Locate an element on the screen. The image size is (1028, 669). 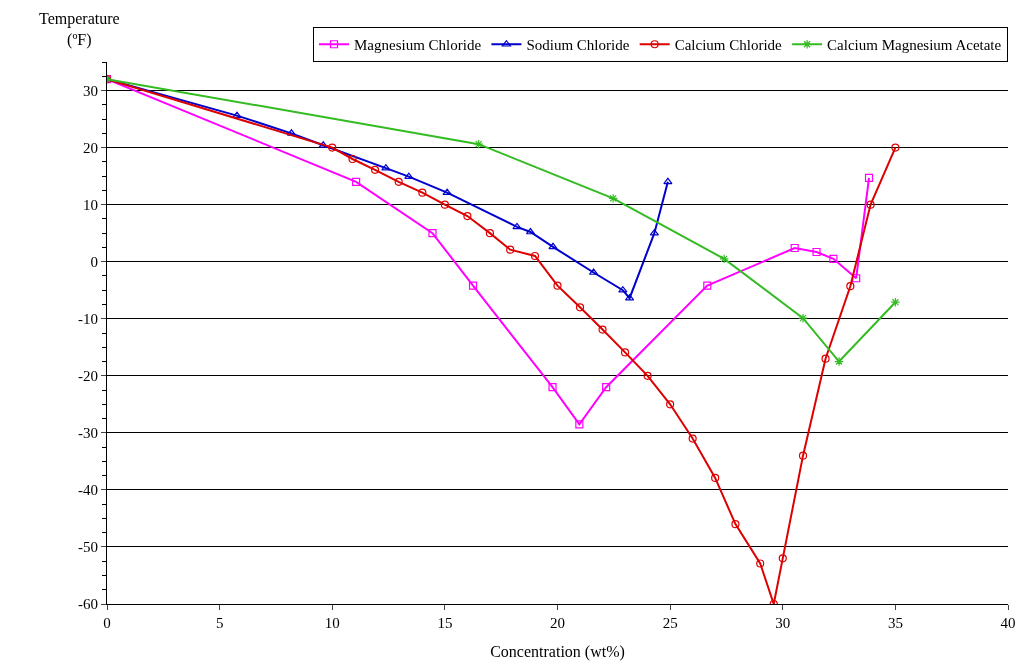
y-tick-label: -20 is located at coordinates (88, 376).